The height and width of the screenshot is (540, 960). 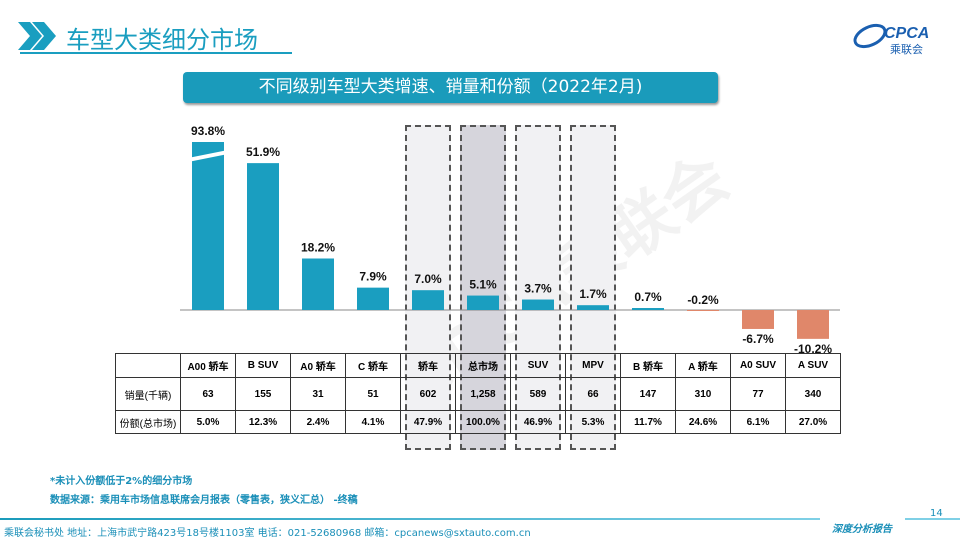 What do you see at coordinates (813, 422) in the screenshot?
I see `share-cell: 27.0%` at bounding box center [813, 422].